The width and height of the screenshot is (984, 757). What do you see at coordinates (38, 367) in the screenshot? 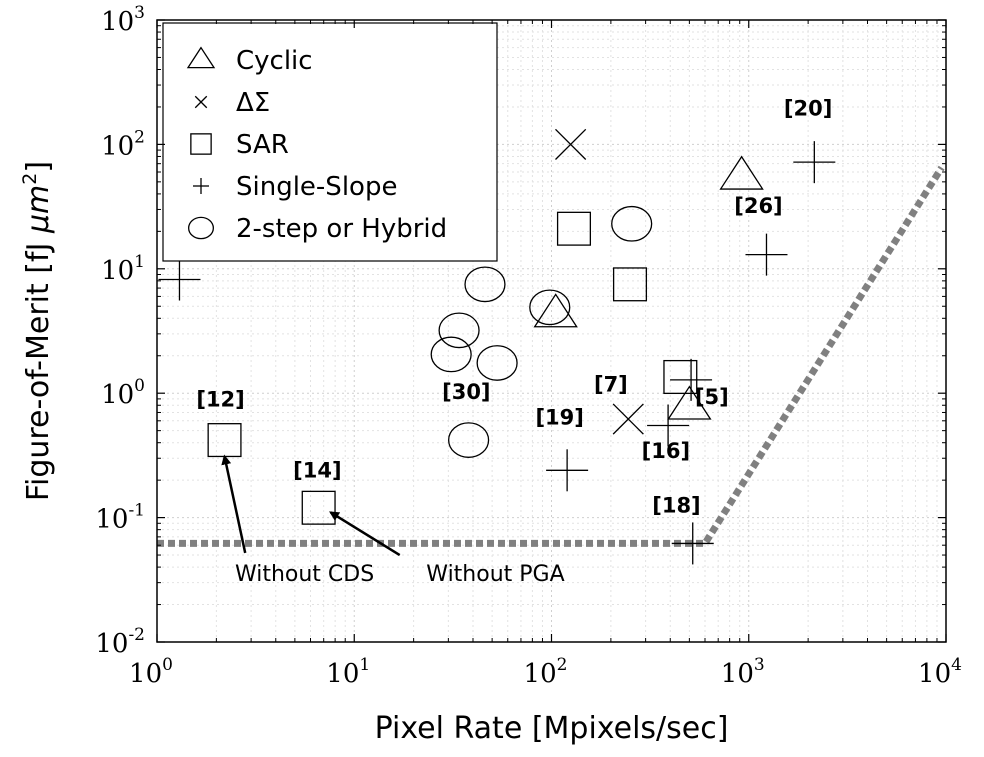
I see `y-axis-title-main: Figure-of-Merit [fJ` at bounding box center [38, 367].